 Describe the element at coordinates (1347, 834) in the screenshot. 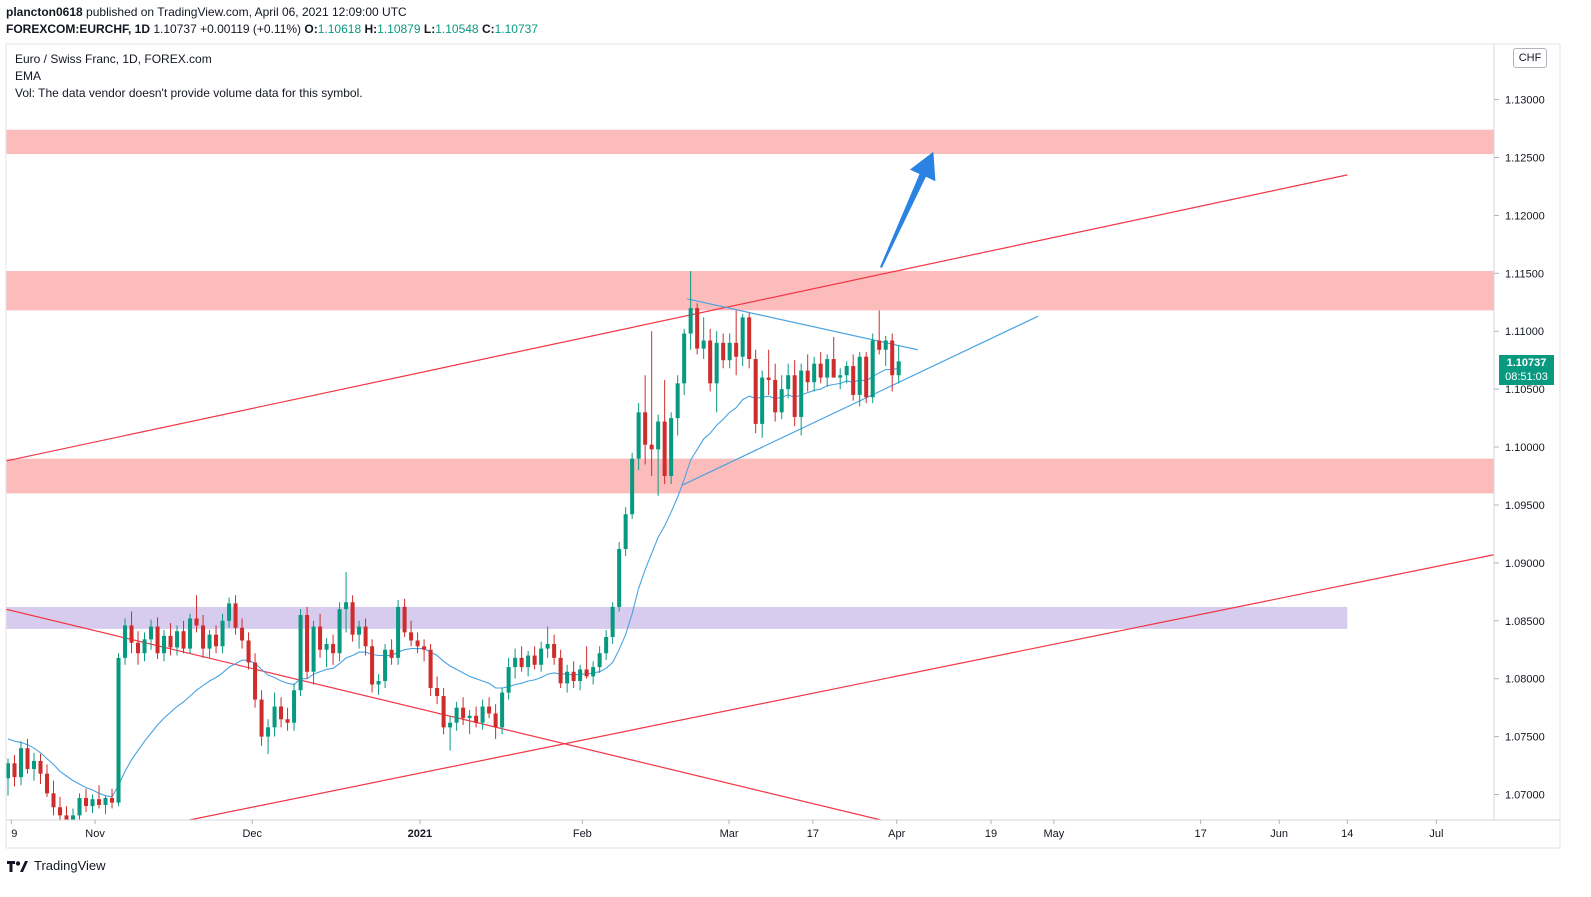

I see `x-tick-label: 14` at that location.